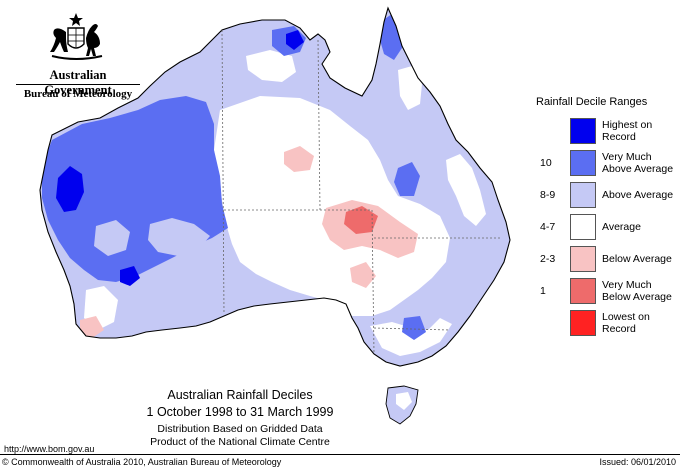 Image resolution: width=680 pixels, height=467 pixels. Describe the element at coordinates (49, 449) in the screenshot. I see `website-link: http://www.bom.gov.au` at that location.